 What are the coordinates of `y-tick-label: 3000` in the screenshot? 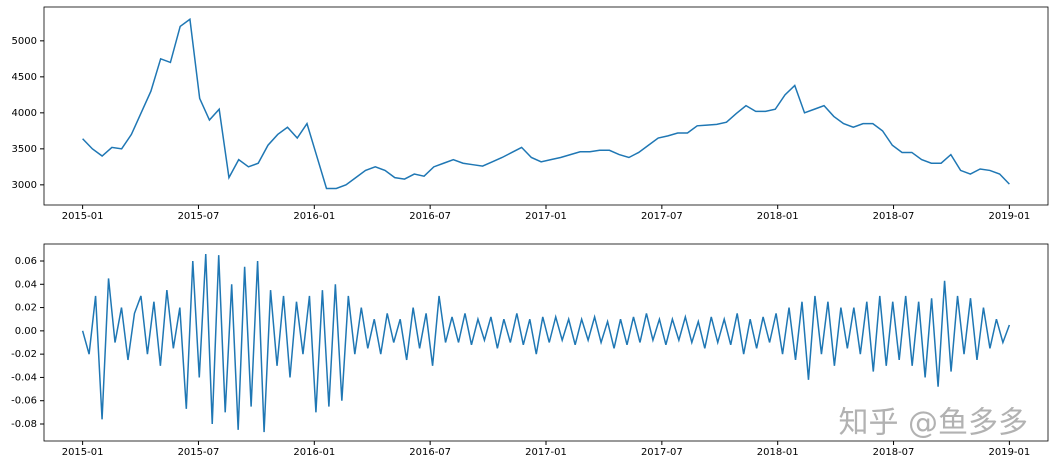 It's located at (24, 185).